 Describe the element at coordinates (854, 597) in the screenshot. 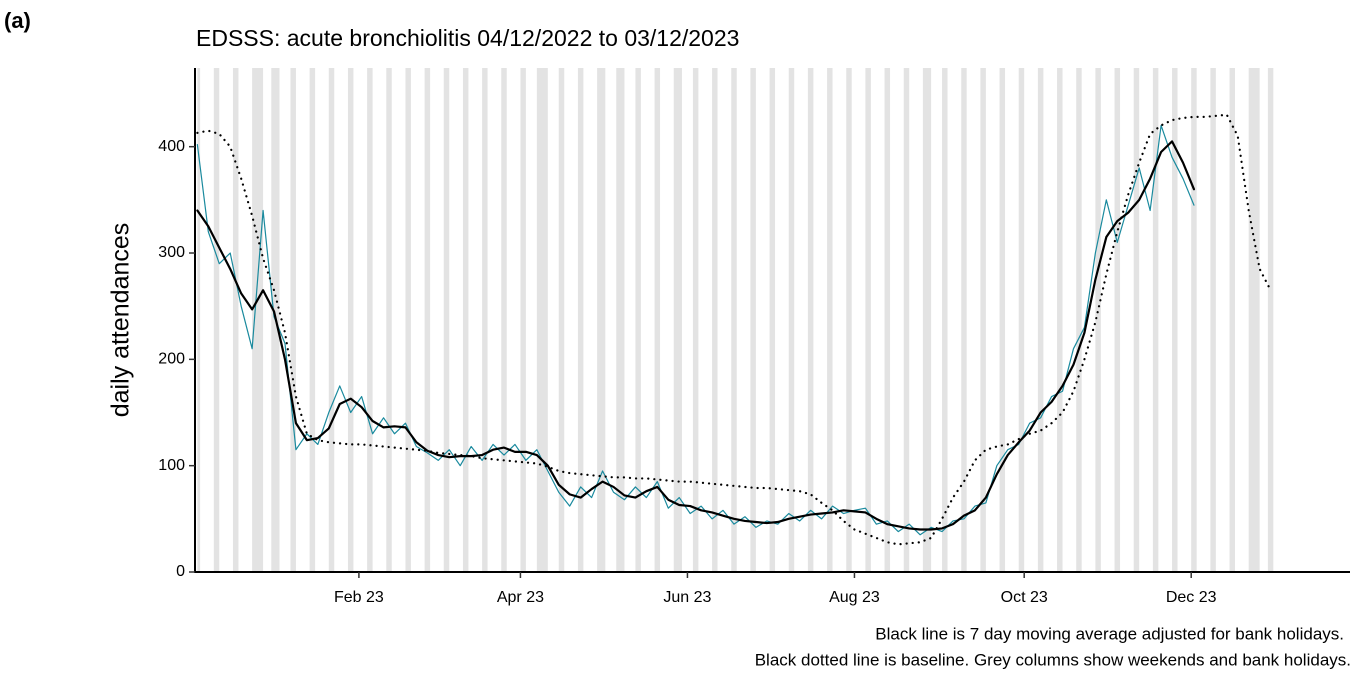

I see `x-tick-label: Aug 23` at that location.